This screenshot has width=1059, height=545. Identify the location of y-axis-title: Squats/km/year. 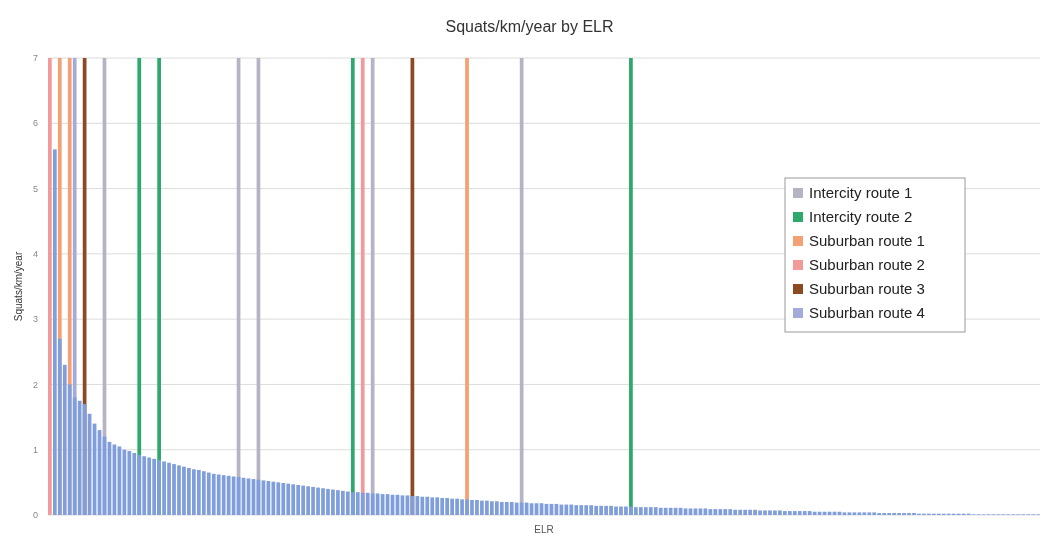
(18, 286).